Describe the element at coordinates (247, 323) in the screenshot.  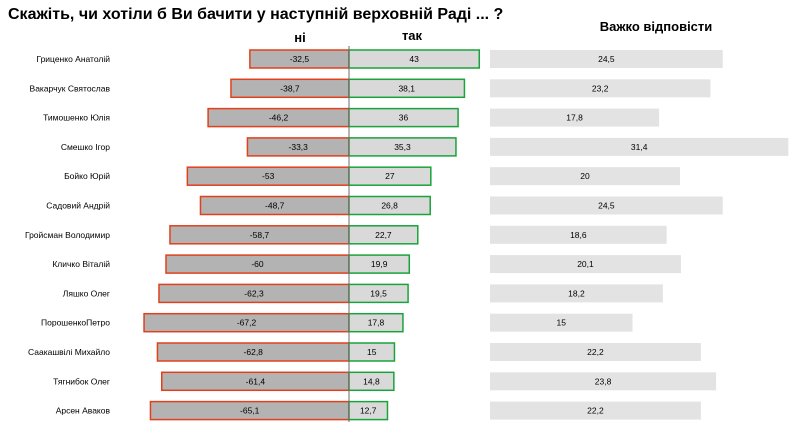
I see `value-label-no: -67,2` at that location.